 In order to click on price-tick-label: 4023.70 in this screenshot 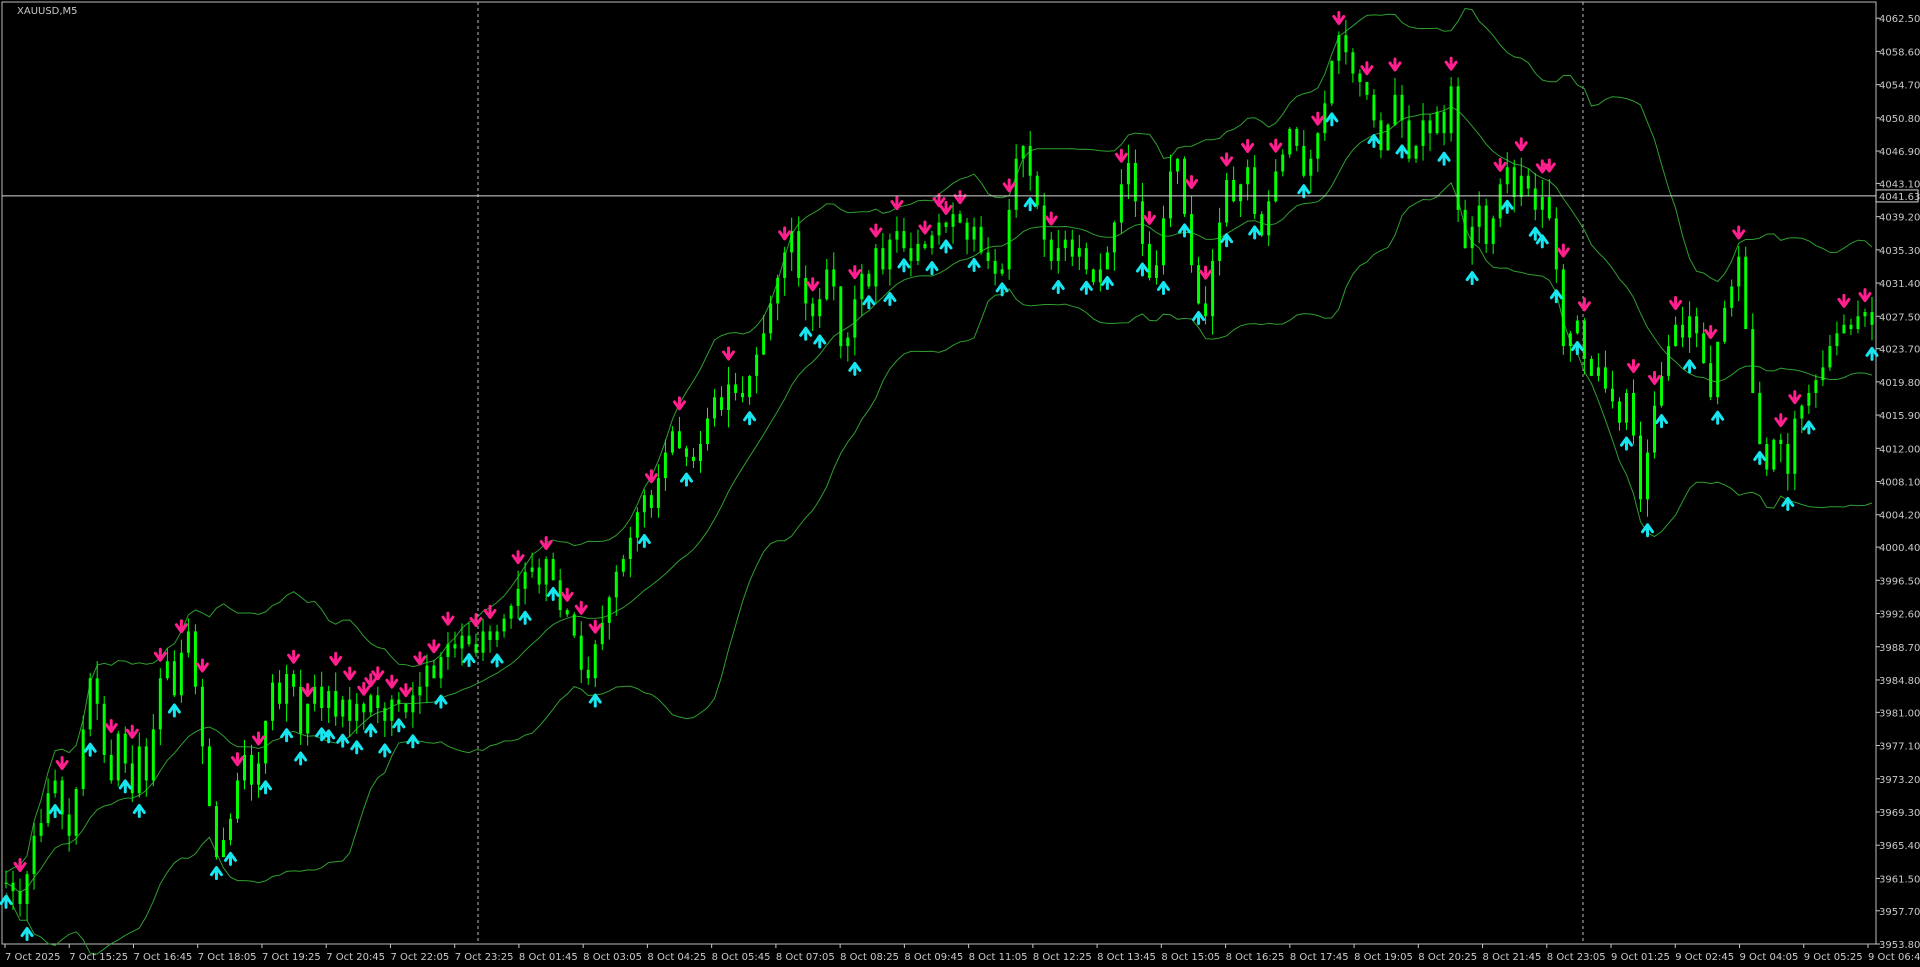, I will do `click(1899, 350)`.